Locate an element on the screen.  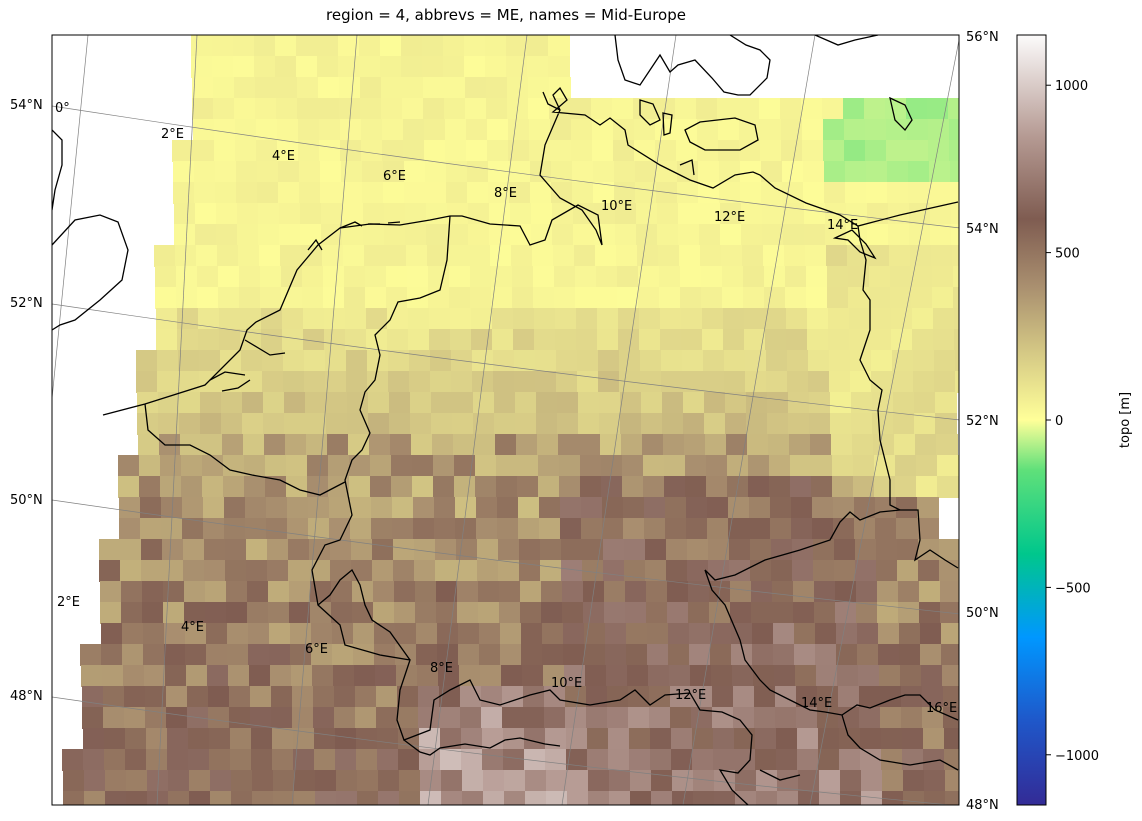
lon-label: 10°E is located at coordinates (616, 206).